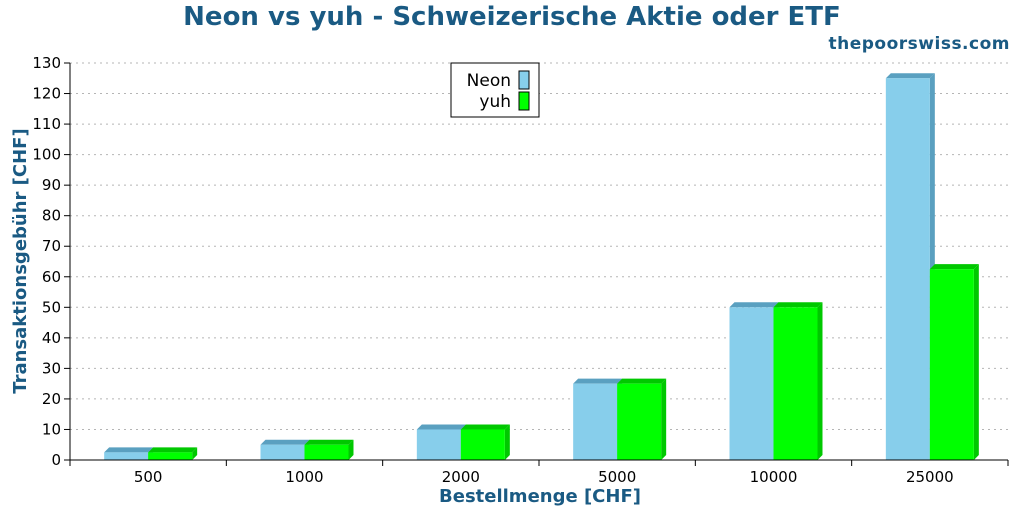 The image size is (1024, 512). Describe the element at coordinates (524, 80) in the screenshot. I see `legend-swatch-neon` at that location.